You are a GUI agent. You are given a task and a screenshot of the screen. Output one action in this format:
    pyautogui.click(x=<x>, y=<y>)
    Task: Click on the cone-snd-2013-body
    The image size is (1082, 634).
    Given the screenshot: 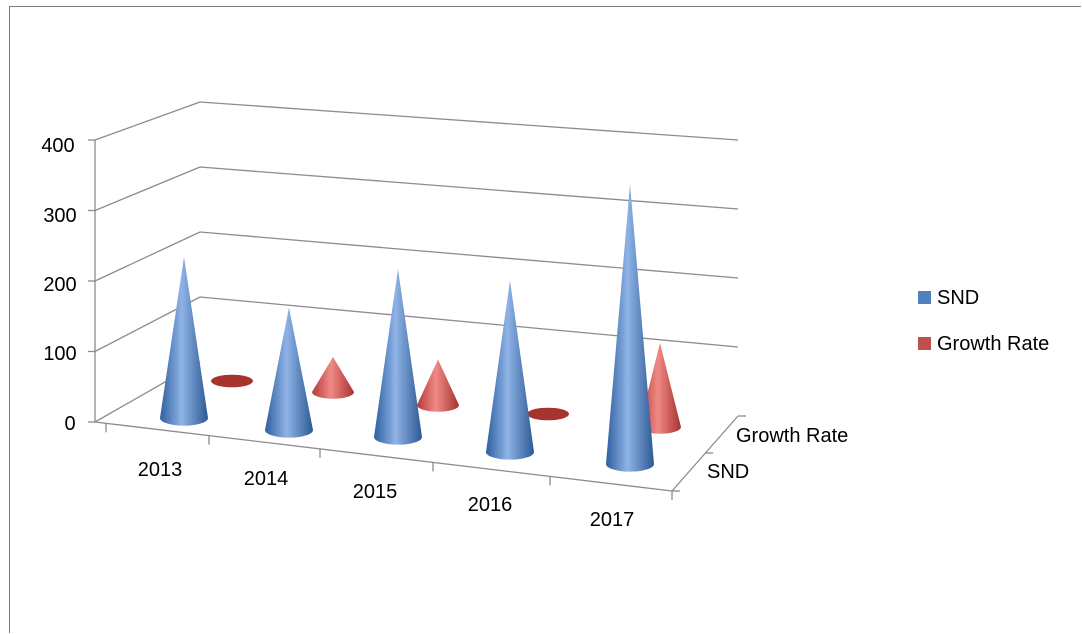 What is the action you would take?
    pyautogui.click(x=184, y=341)
    